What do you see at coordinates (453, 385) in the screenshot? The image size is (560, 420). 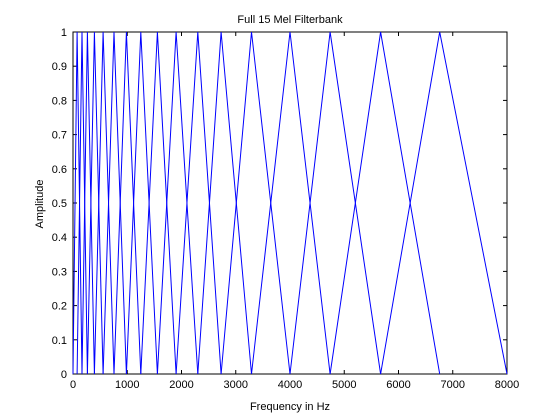 I see `x-tick-label: 7000` at bounding box center [453, 385].